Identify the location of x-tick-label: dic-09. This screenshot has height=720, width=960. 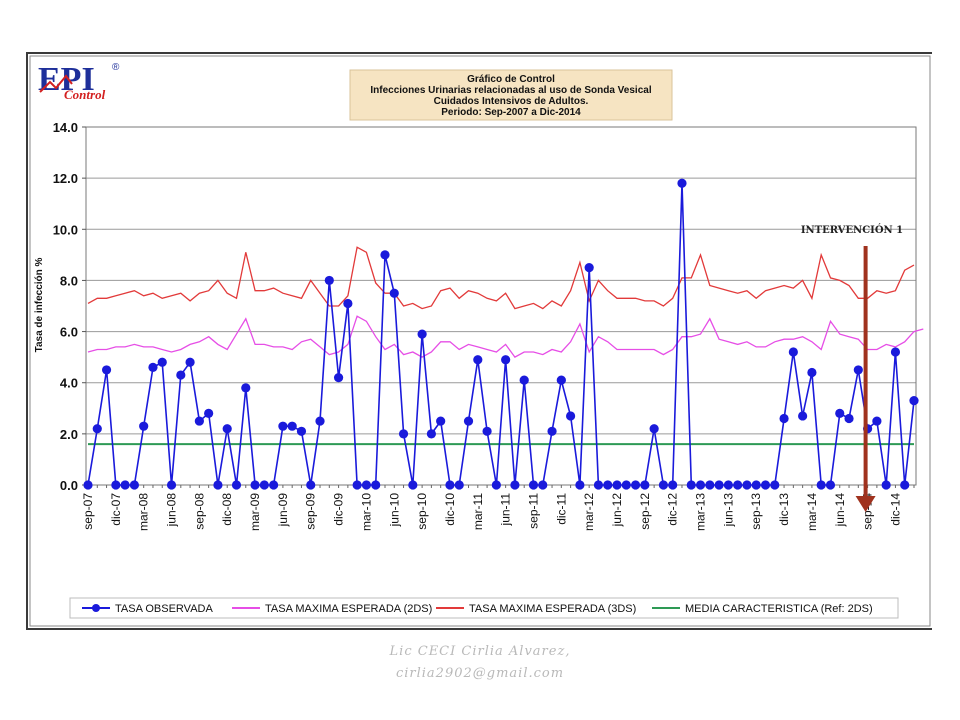
(339, 509).